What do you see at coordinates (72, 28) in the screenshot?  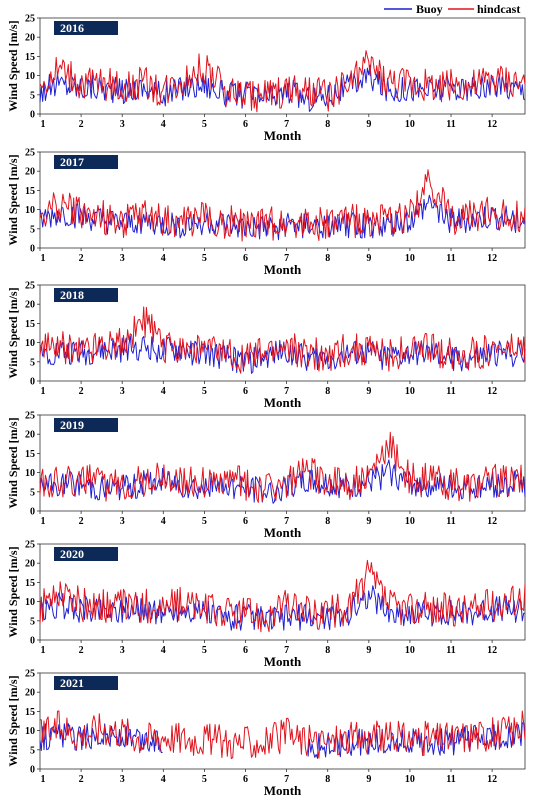 I see `year-badge-label: 2016` at bounding box center [72, 28].